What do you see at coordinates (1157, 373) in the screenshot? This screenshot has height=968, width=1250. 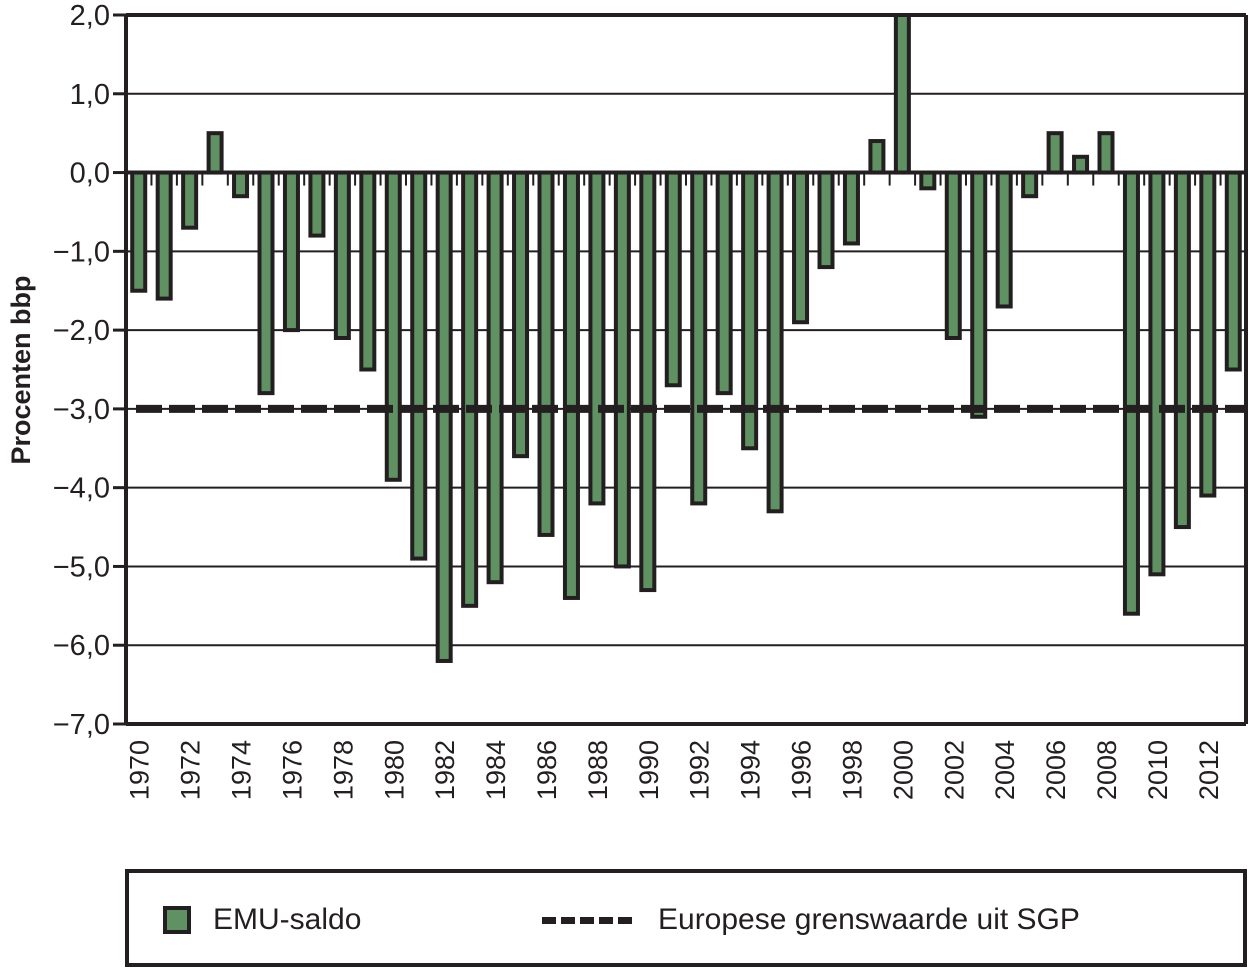 I see `bar-2010` at bounding box center [1157, 373].